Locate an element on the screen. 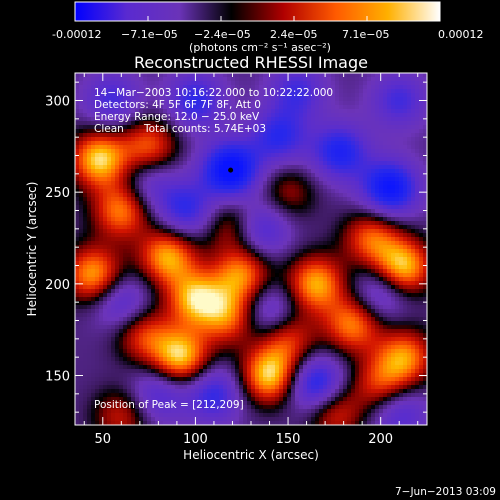  colorbar-tick-label: −2.4e−05 is located at coordinates (222, 34).